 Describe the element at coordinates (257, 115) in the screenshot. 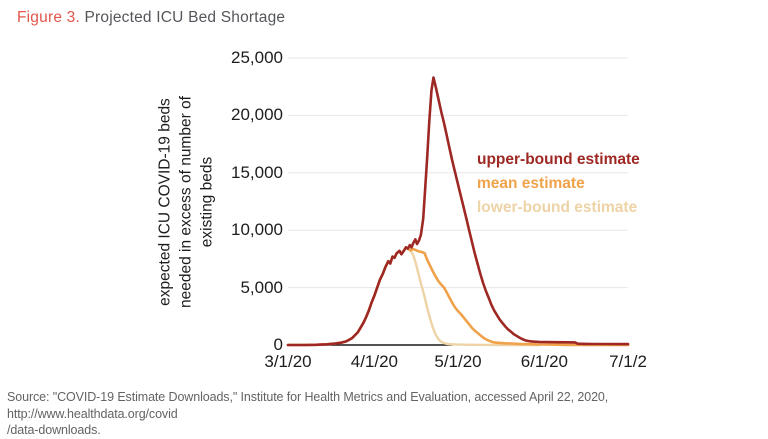

I see `y-axis-tick-label: 20,000` at that location.